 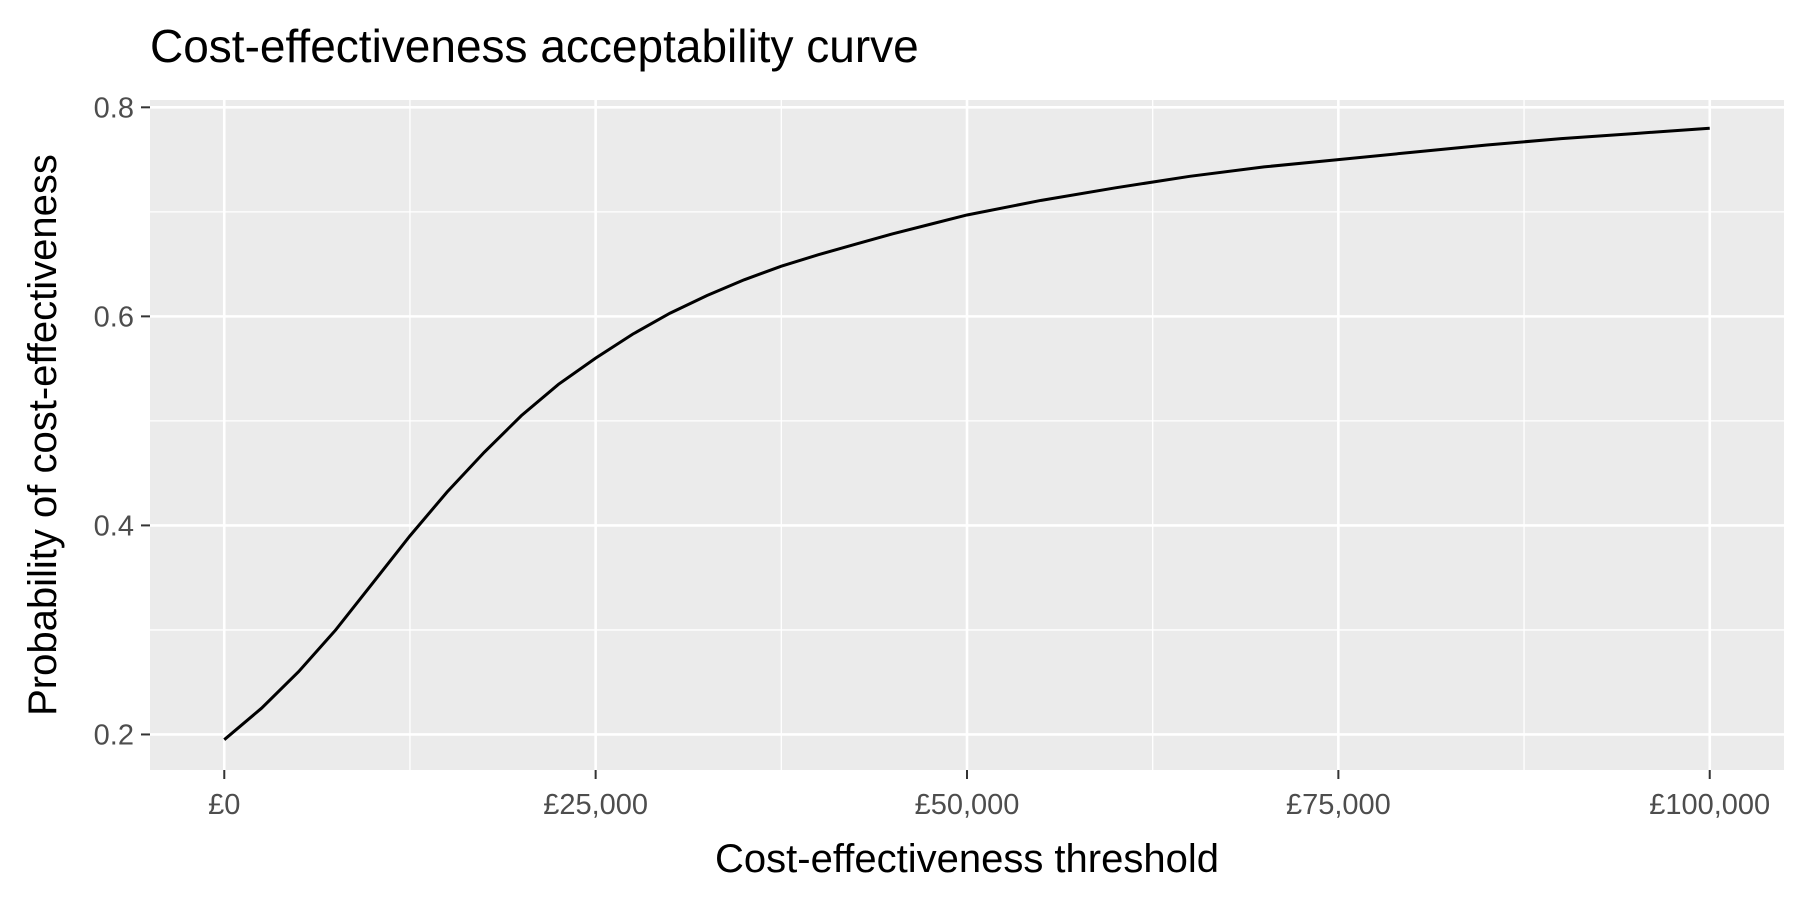 I want to click on y-tick-label: 0.8, so click(x=114, y=108).